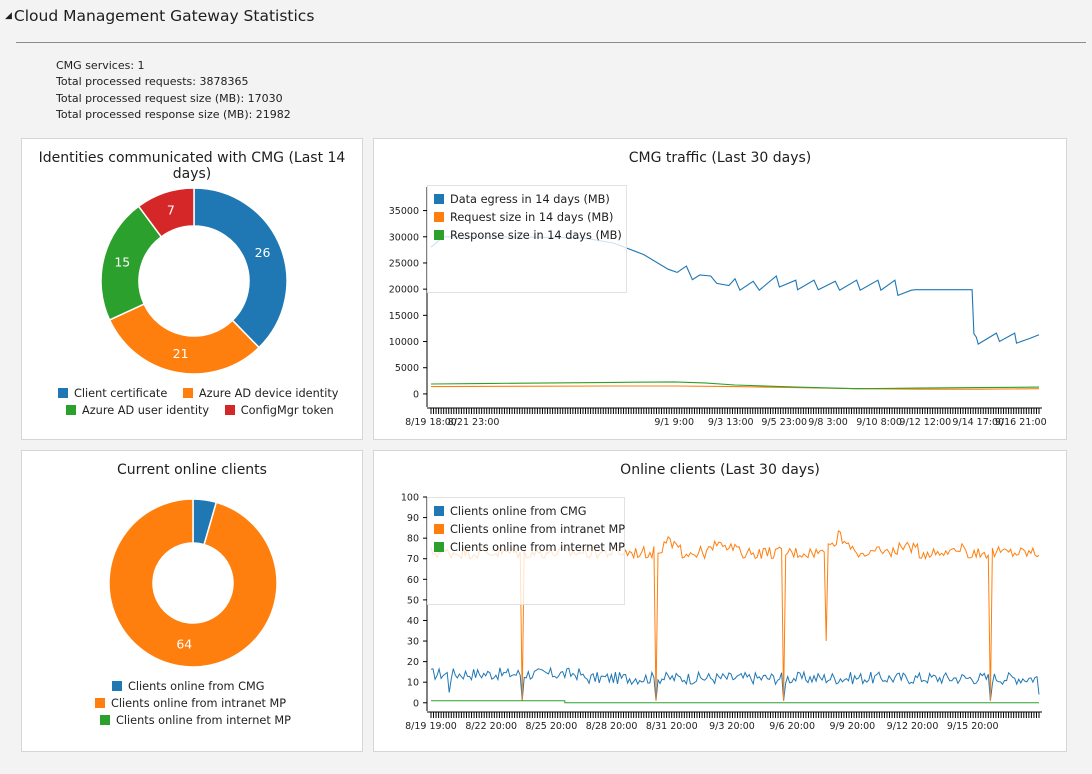  What do you see at coordinates (192, 470) in the screenshot?
I see `clients-title: Current online clients` at bounding box center [192, 470].